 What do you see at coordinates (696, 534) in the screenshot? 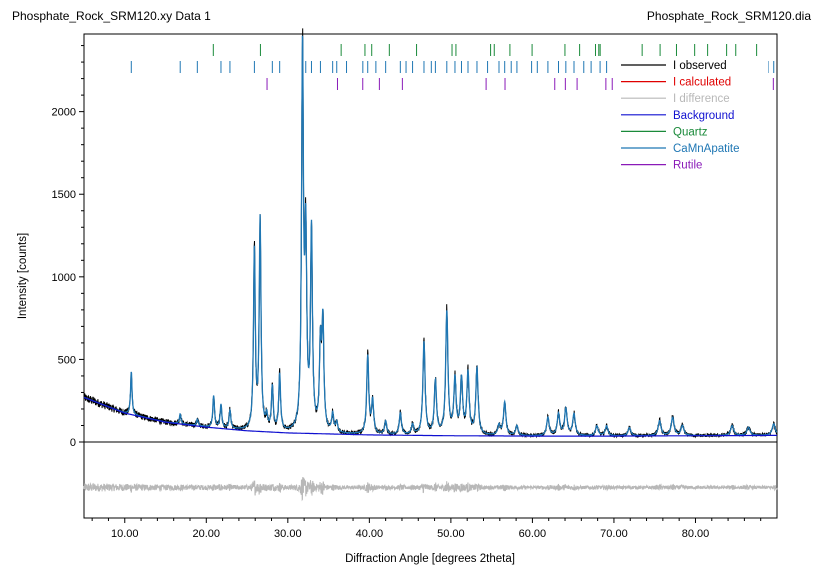
I see `x-tick-label: 80.00` at bounding box center [696, 534].